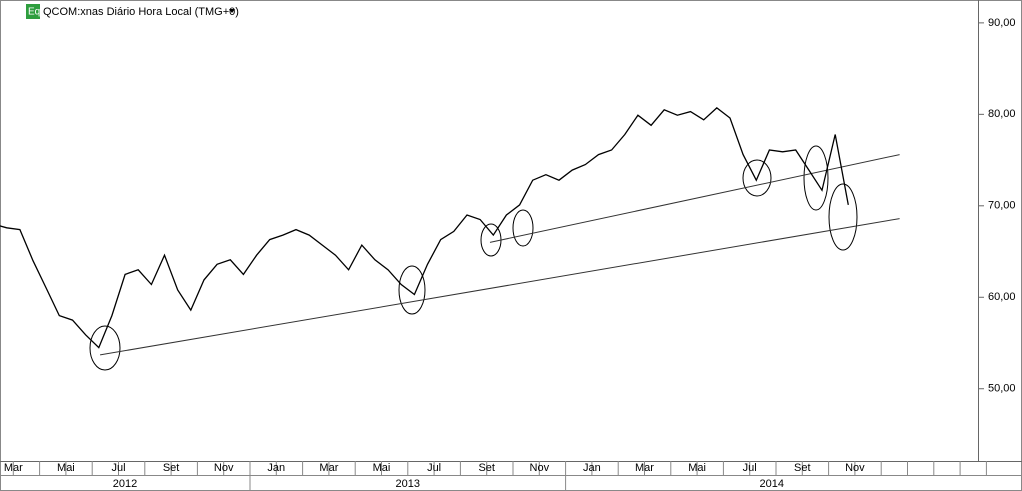  What do you see at coordinates (125, 484) in the screenshot?
I see `year-label: 2012` at bounding box center [125, 484].